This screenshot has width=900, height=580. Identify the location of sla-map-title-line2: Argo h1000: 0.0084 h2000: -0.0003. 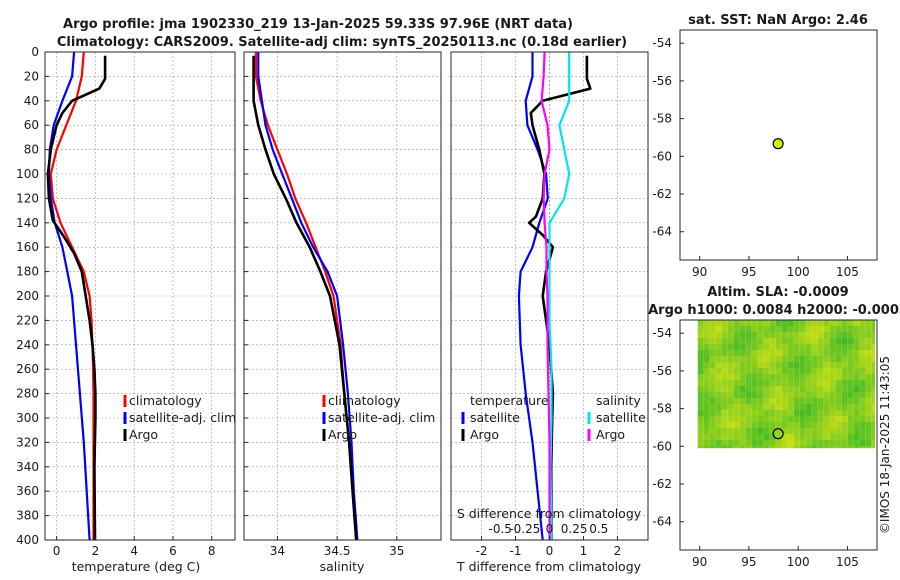
(774, 310).